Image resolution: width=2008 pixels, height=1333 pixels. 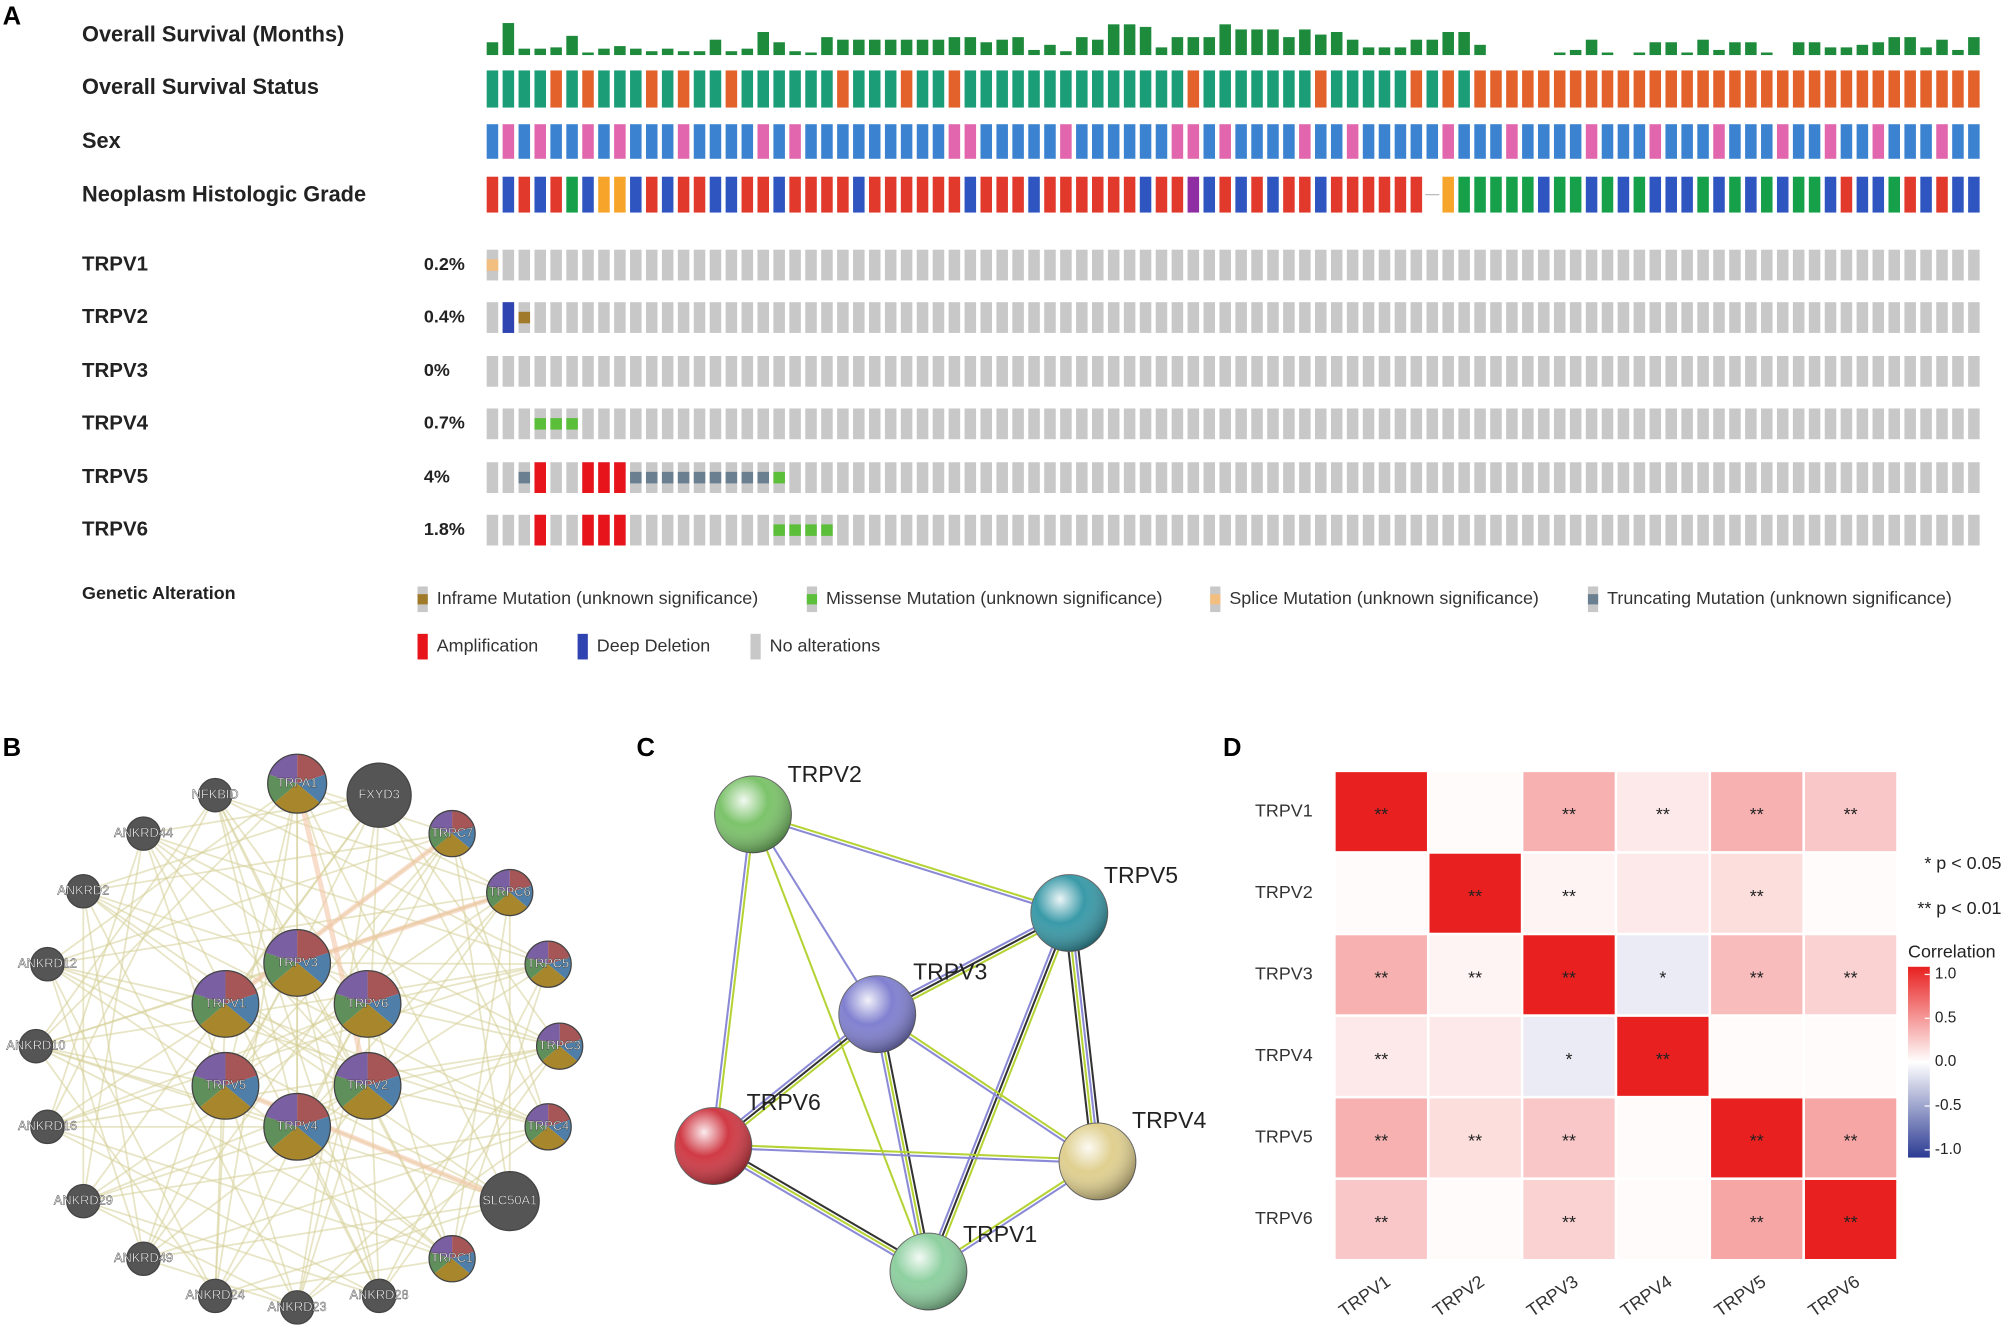 I want to click on significance-label: **, so click(x=1381, y=1222).